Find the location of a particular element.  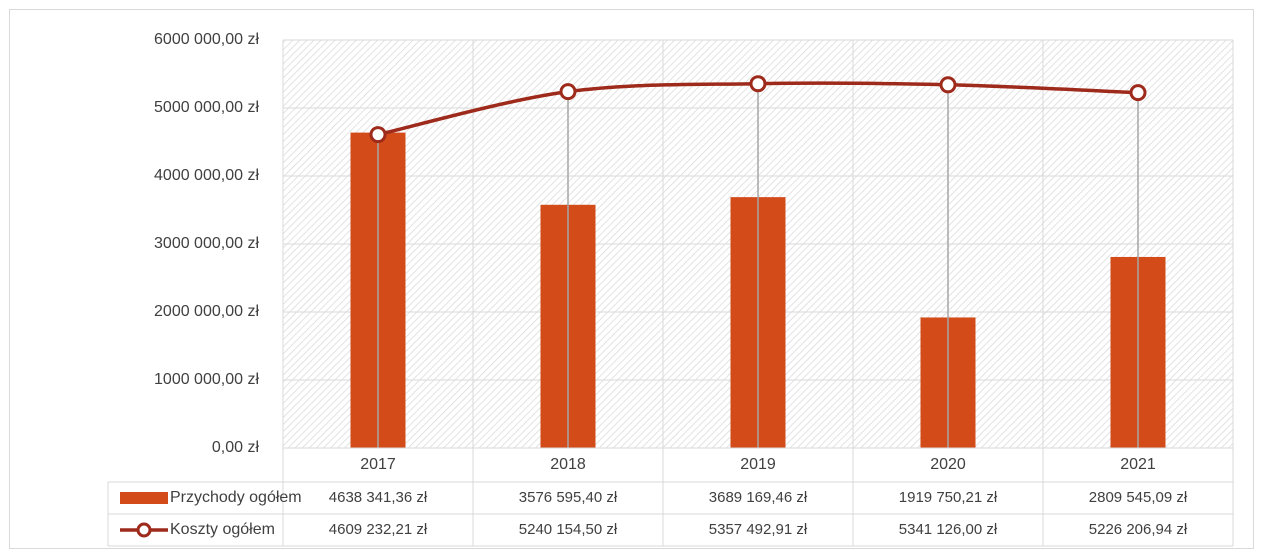

table-value: 1919 750,21 zł is located at coordinates (948, 497).